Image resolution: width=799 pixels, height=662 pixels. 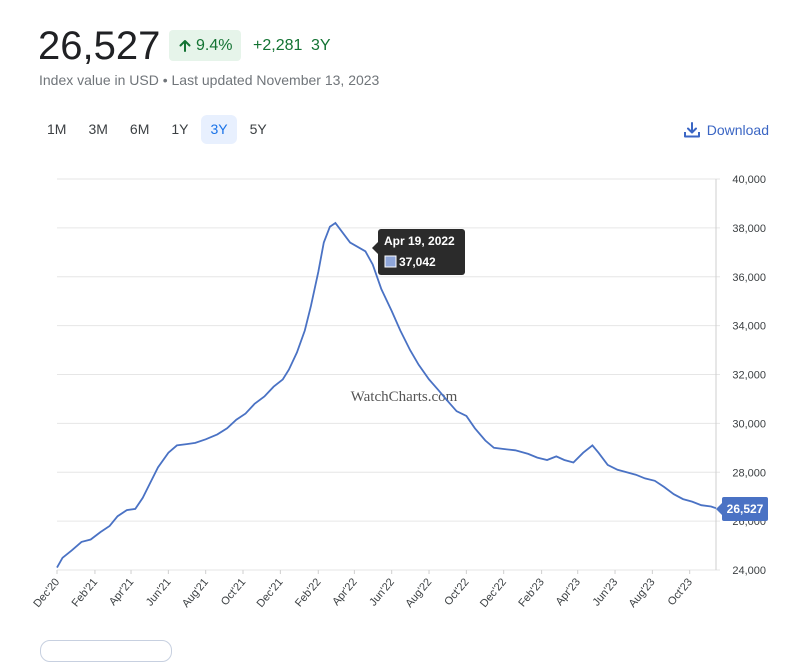 What do you see at coordinates (642, 593) in the screenshot?
I see `x-tick-label: Aug'23` at bounding box center [642, 593].